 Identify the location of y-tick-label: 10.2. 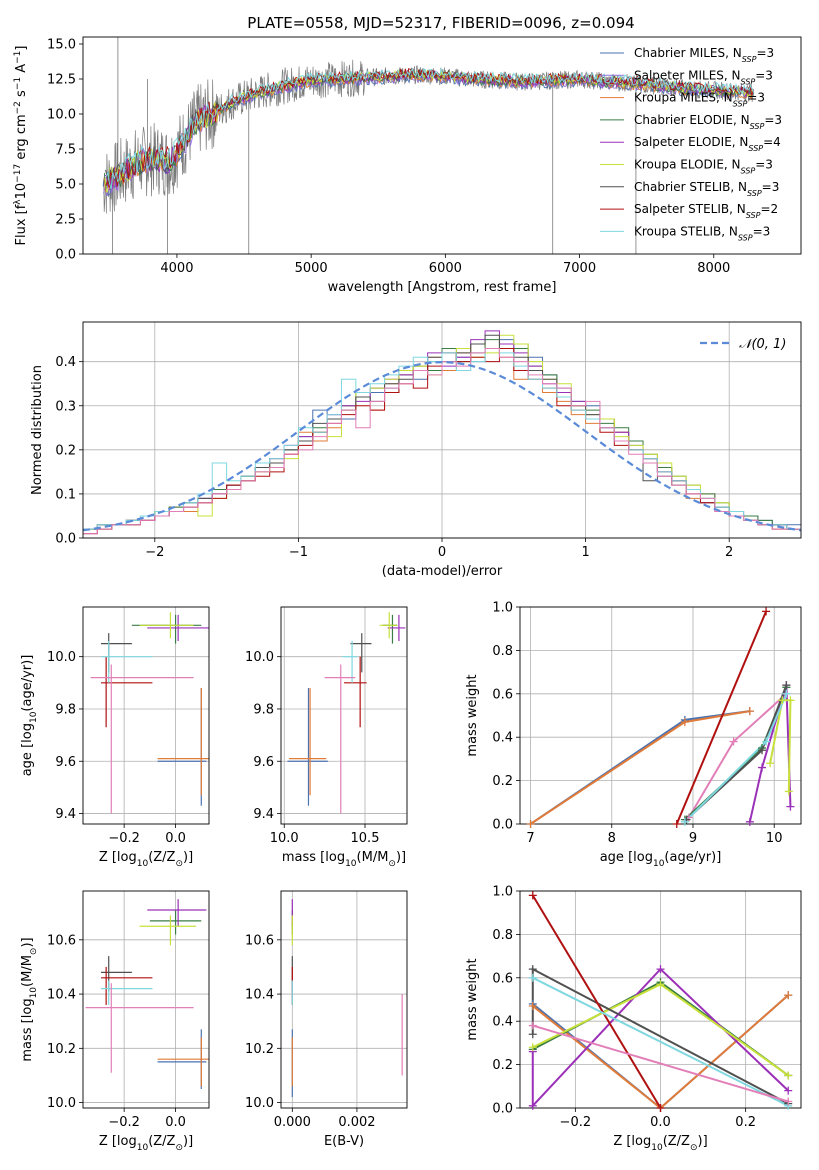
(61, 1049).